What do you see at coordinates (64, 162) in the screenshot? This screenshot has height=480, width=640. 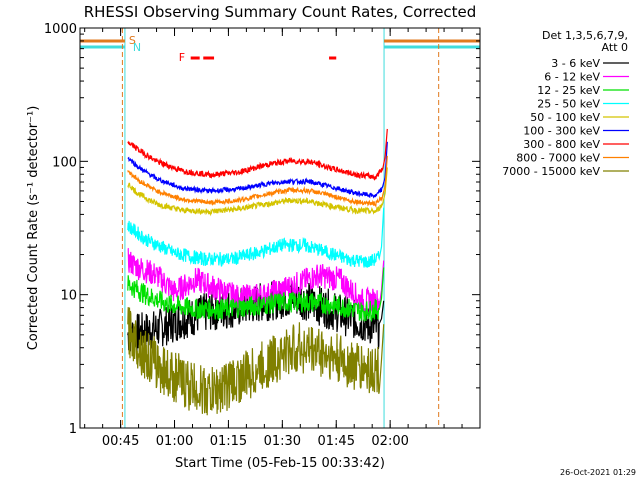 I see `y-tick-label-2: 100` at bounding box center [64, 162].